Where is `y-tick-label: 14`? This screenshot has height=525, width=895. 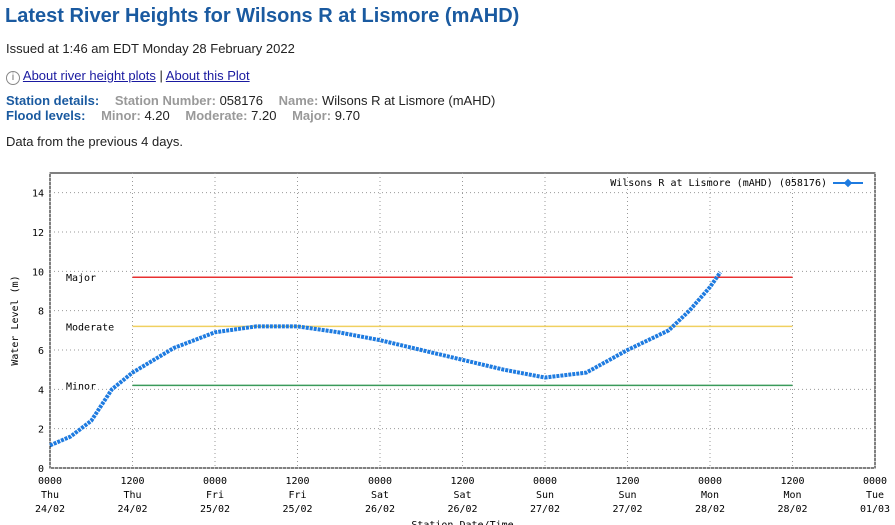
y-tick-label: 14 is located at coordinates (38, 194).